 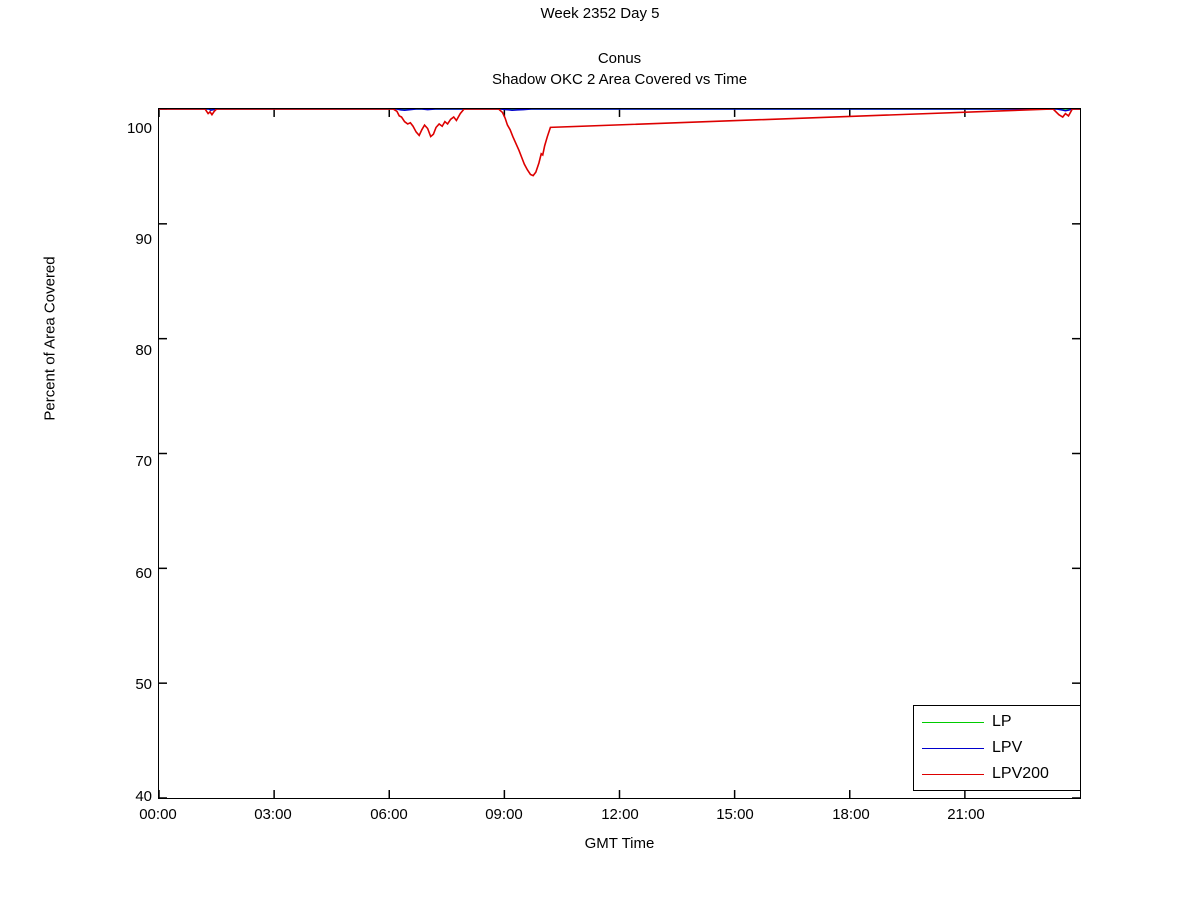 I want to click on x-tick-2100: 21:00, so click(x=966, y=814).